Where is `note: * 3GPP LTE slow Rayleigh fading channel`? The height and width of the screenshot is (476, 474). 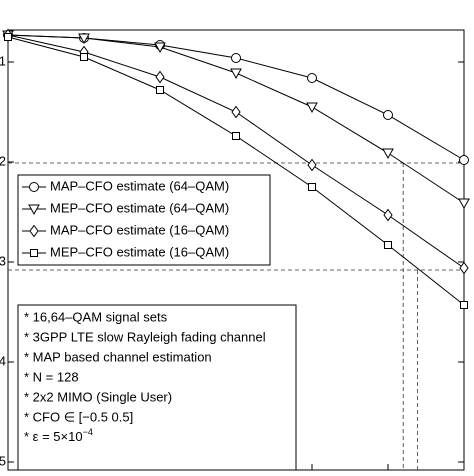
note: * 3GPP LTE slow Rayleigh fading channel is located at coordinates (145, 336).